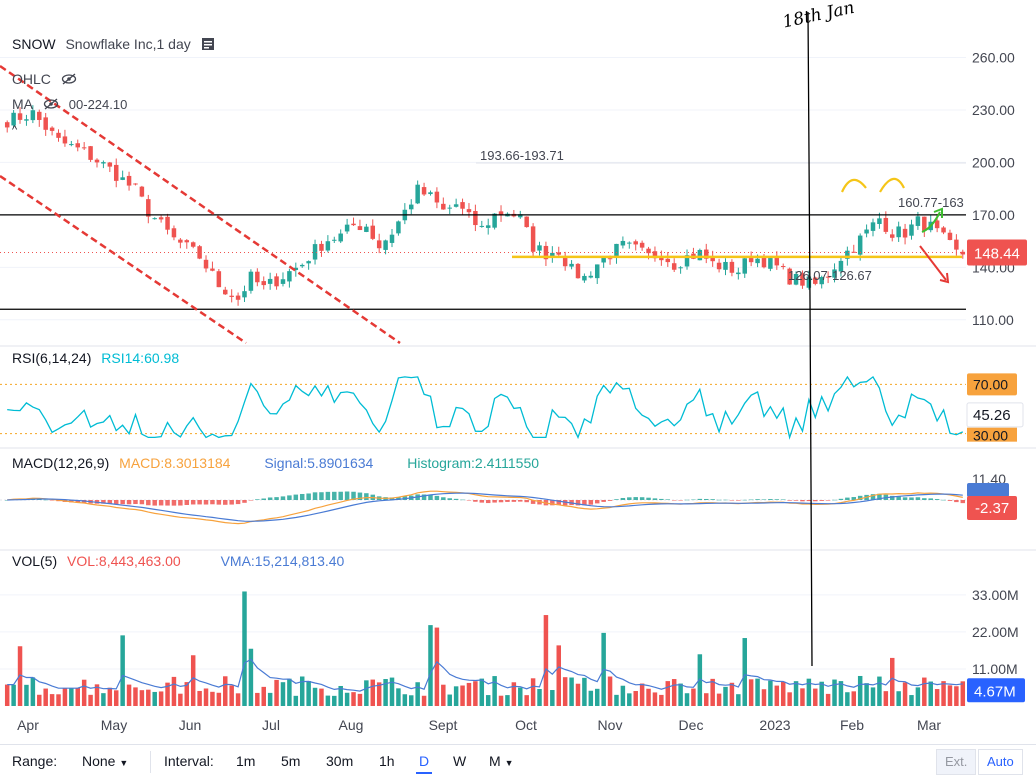  Describe the element at coordinates (34, 44) in the screenshot. I see `symbol-text: SNOW` at that location.